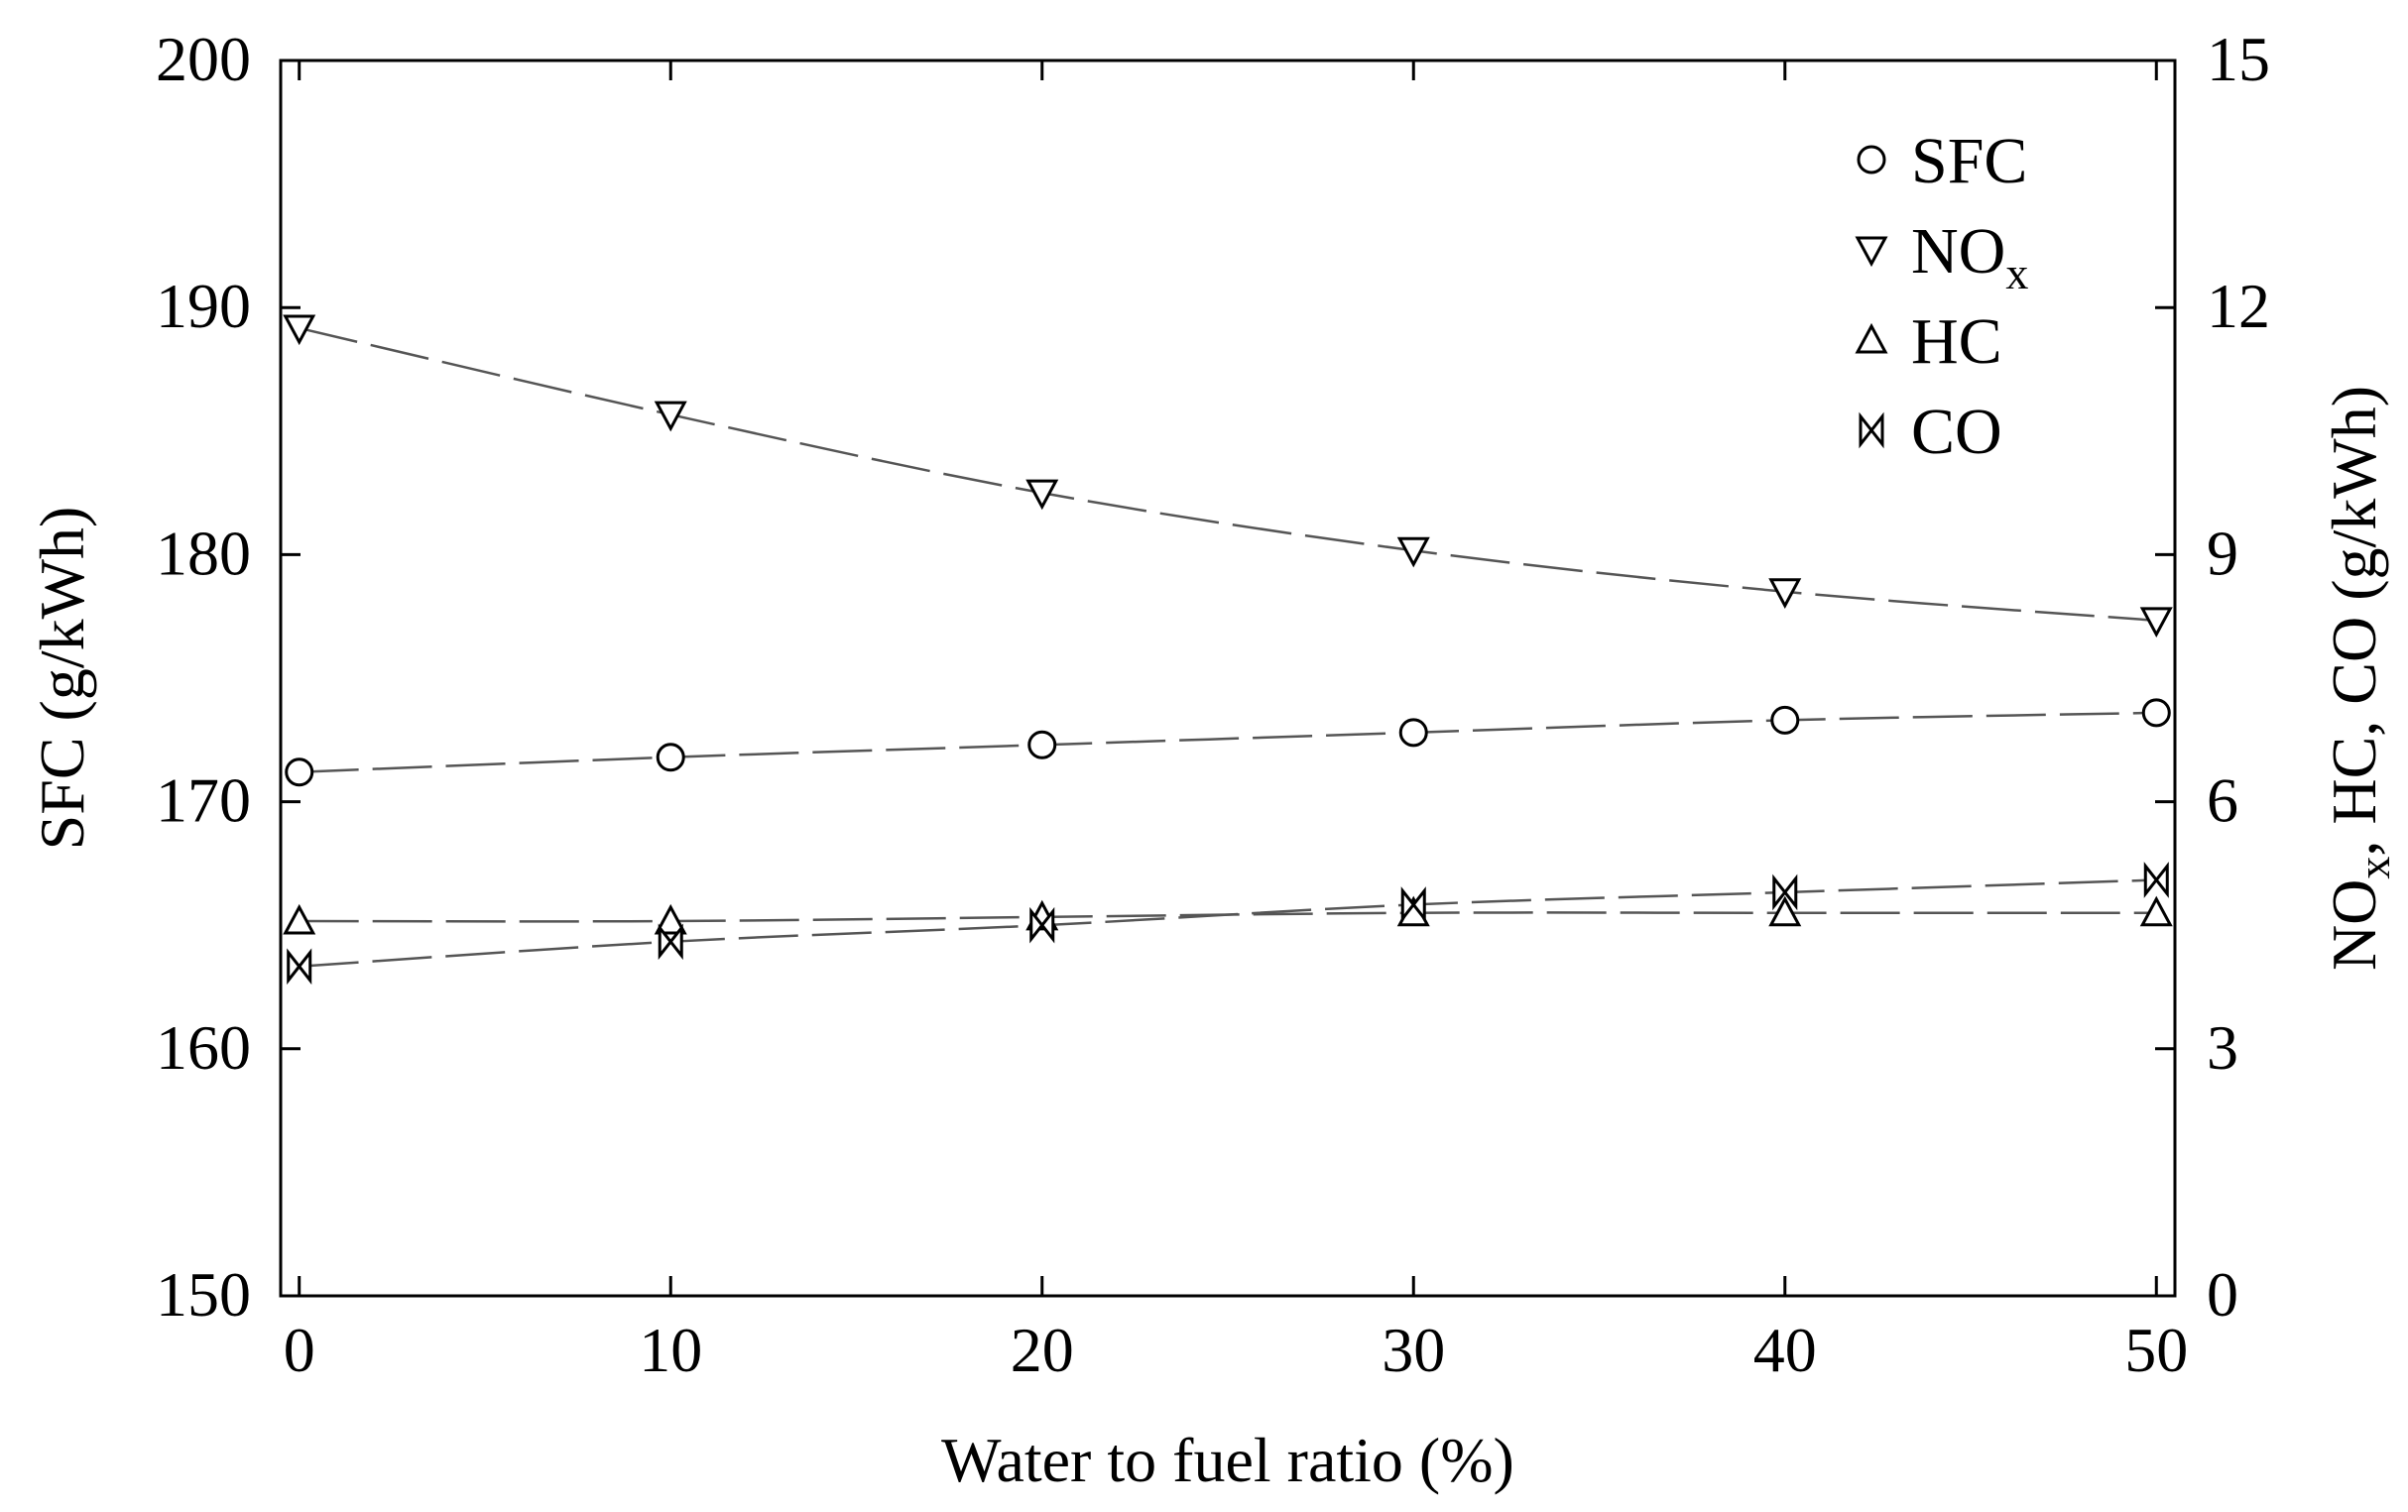  Describe the element at coordinates (204, 1294) in the screenshot. I see `left-tick-label: 150` at that location.